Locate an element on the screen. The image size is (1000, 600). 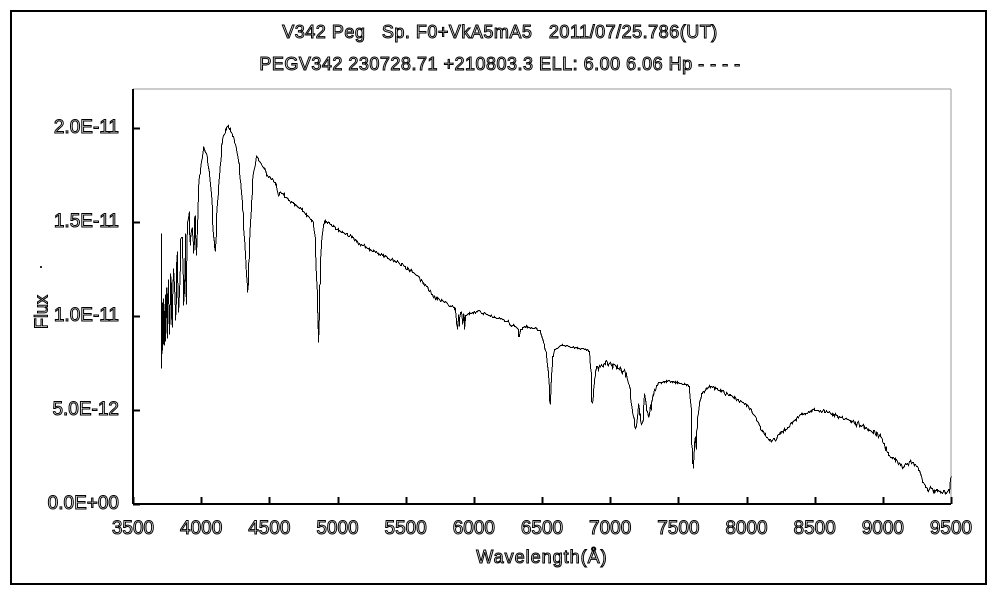
x-tick-label: 3500 is located at coordinates (133, 529).